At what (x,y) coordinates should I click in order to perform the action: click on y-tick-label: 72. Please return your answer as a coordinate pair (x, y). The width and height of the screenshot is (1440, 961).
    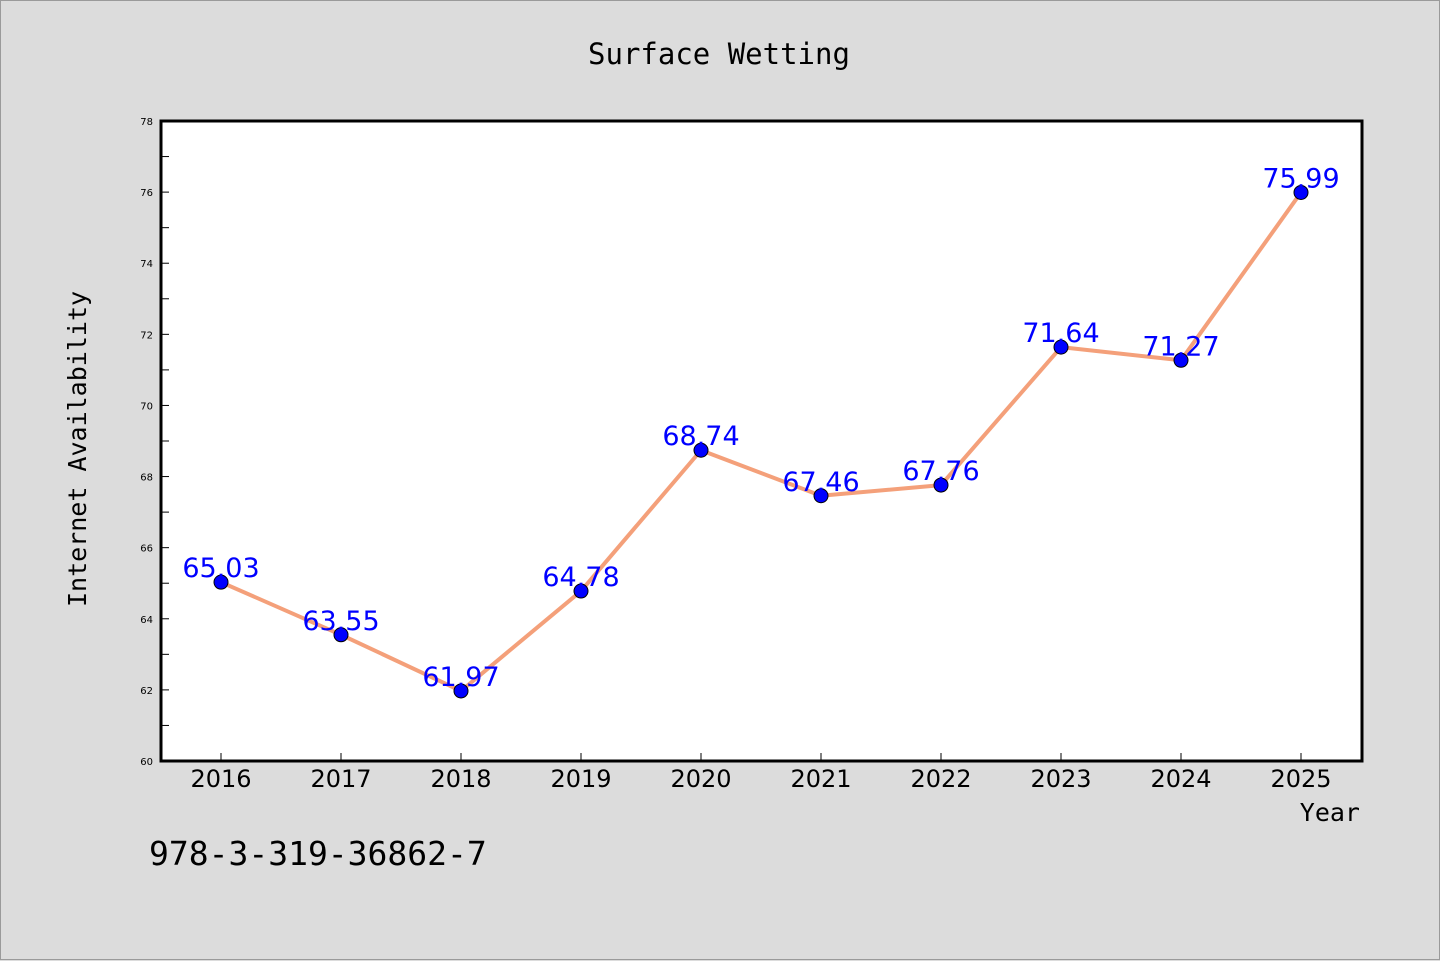
    Looking at the image, I should click on (146, 335).